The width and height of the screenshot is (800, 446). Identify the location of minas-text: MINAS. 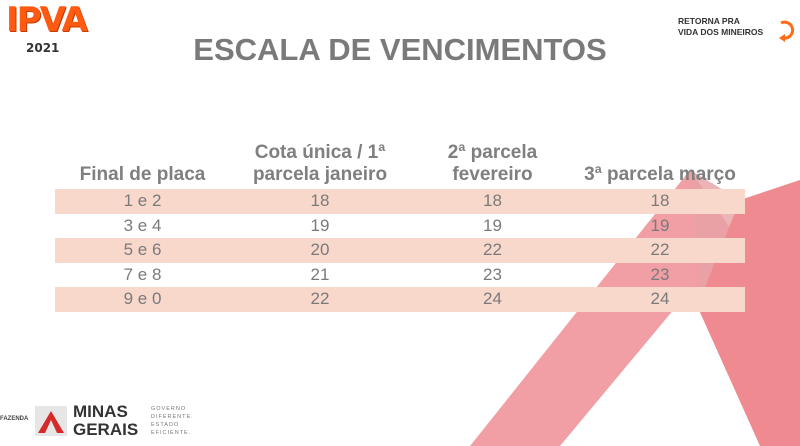
(100, 411).